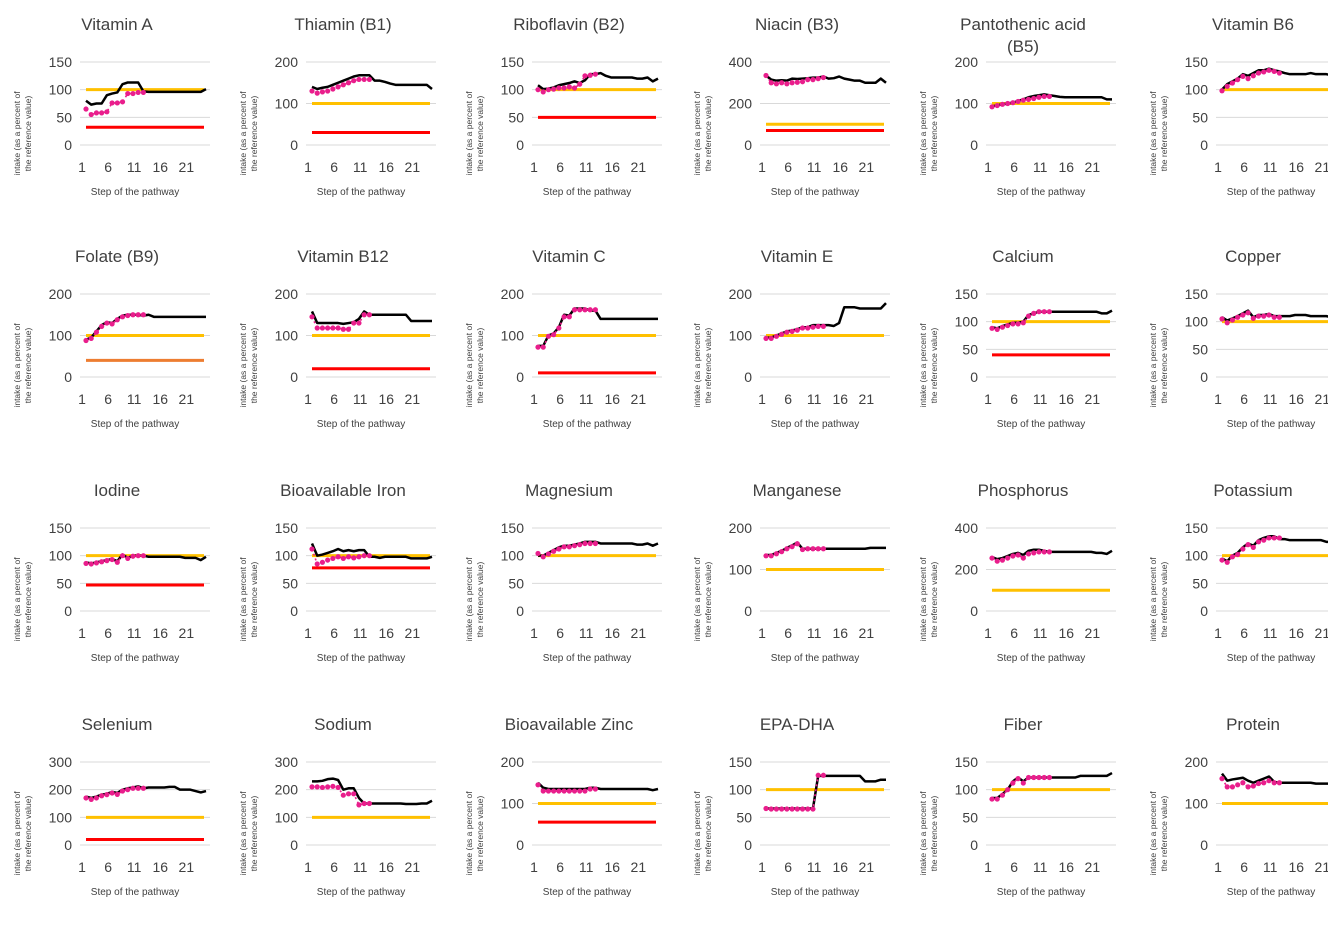 Image resolution: width=1328 pixels, height=932 pixels. What do you see at coordinates (1023, 46) in the screenshot?
I see `chart-title: (B5)` at bounding box center [1023, 46].